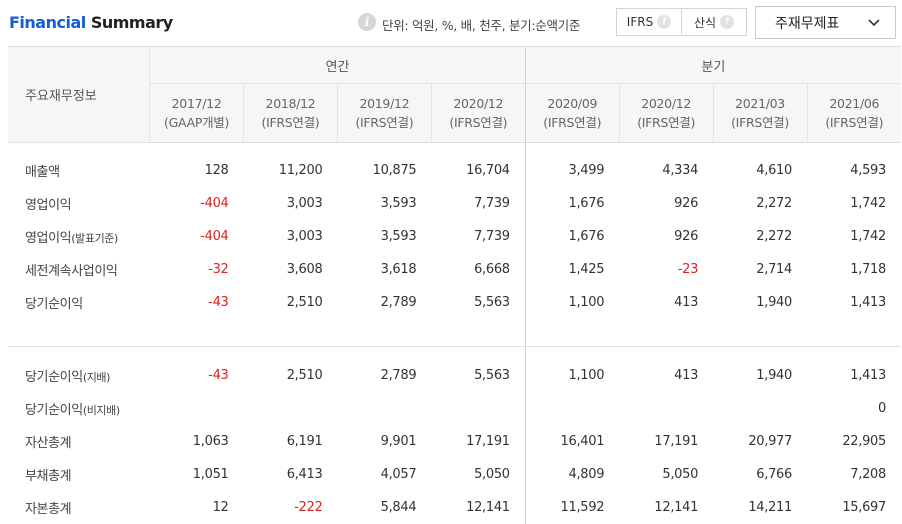 This screenshot has width=902, height=524. What do you see at coordinates (94, 238) in the screenshot?
I see `row-label-sub: (발표기준)` at bounding box center [94, 238].